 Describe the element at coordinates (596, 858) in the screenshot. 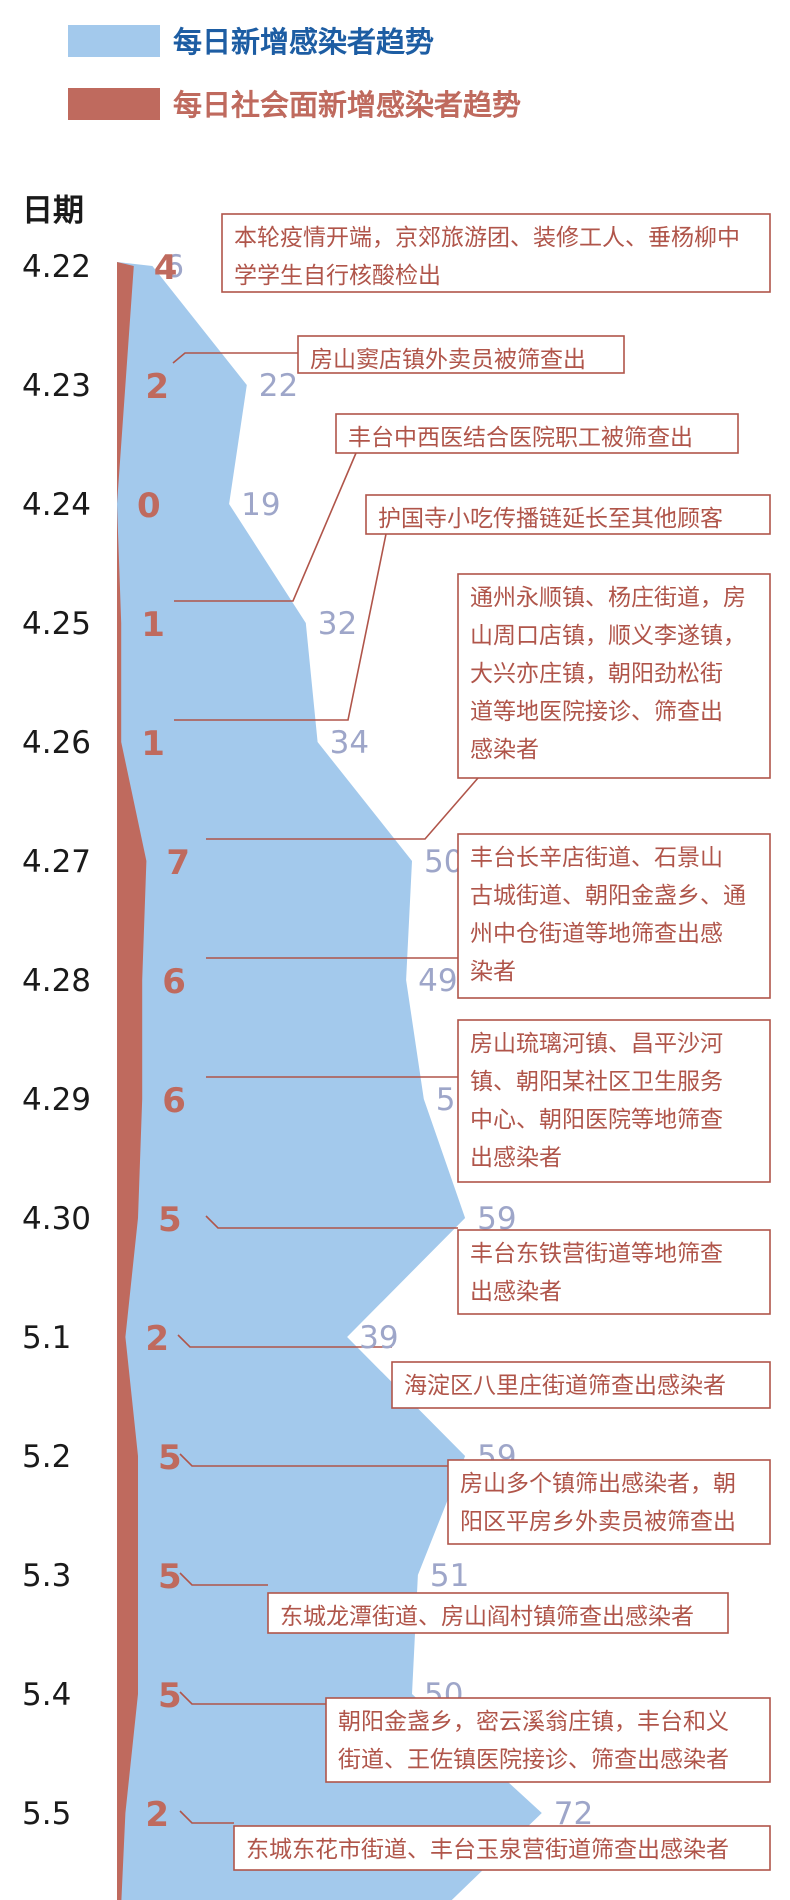

I see `annotation-text: 丰台长辛店街道、石景山` at that location.